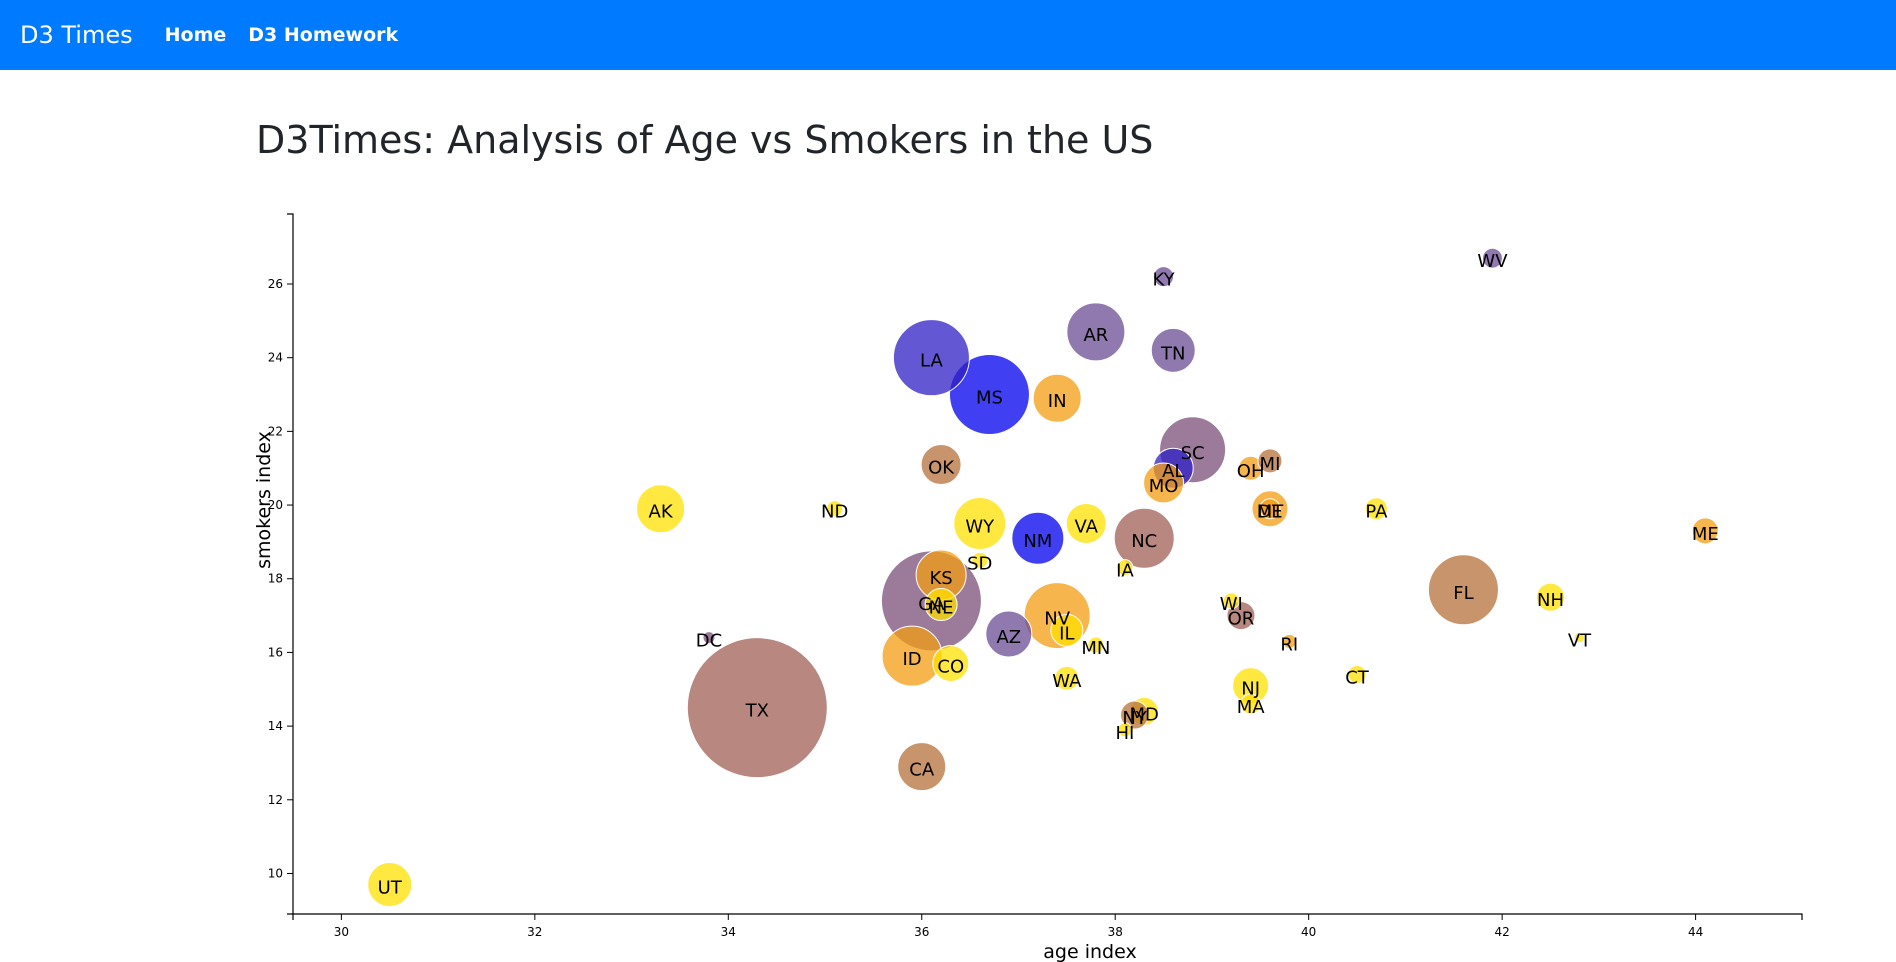 The width and height of the screenshot is (1896, 962). What do you see at coordinates (76, 35) in the screenshot?
I see `brand-link: D3 Times` at bounding box center [76, 35].